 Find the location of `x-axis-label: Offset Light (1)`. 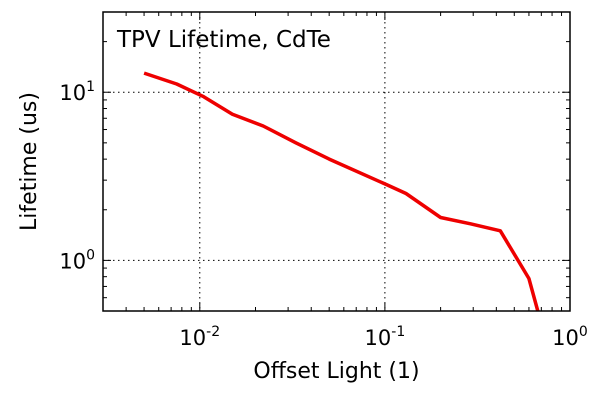

x-axis-label: Offset Light (1) is located at coordinates (336, 371).